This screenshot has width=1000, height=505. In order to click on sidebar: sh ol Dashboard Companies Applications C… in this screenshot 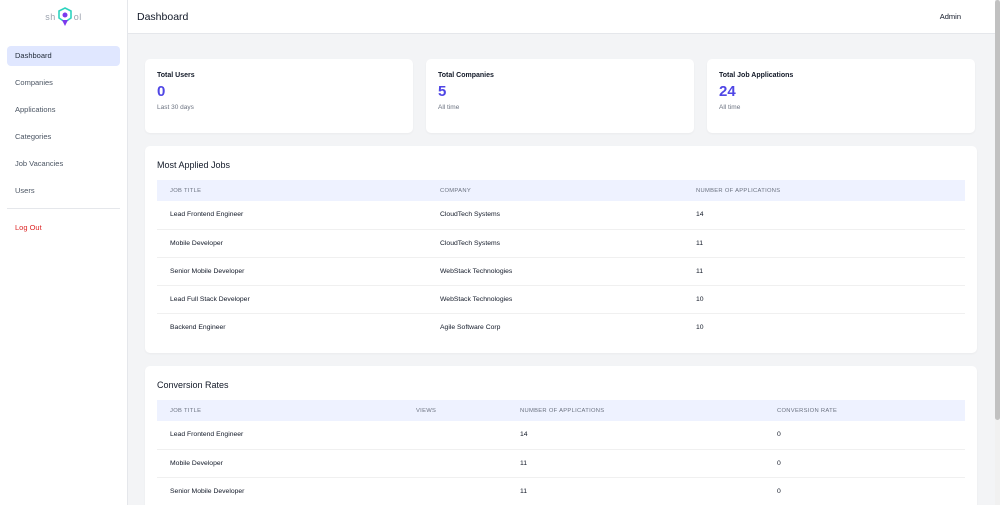, I will do `click(64, 252)`.